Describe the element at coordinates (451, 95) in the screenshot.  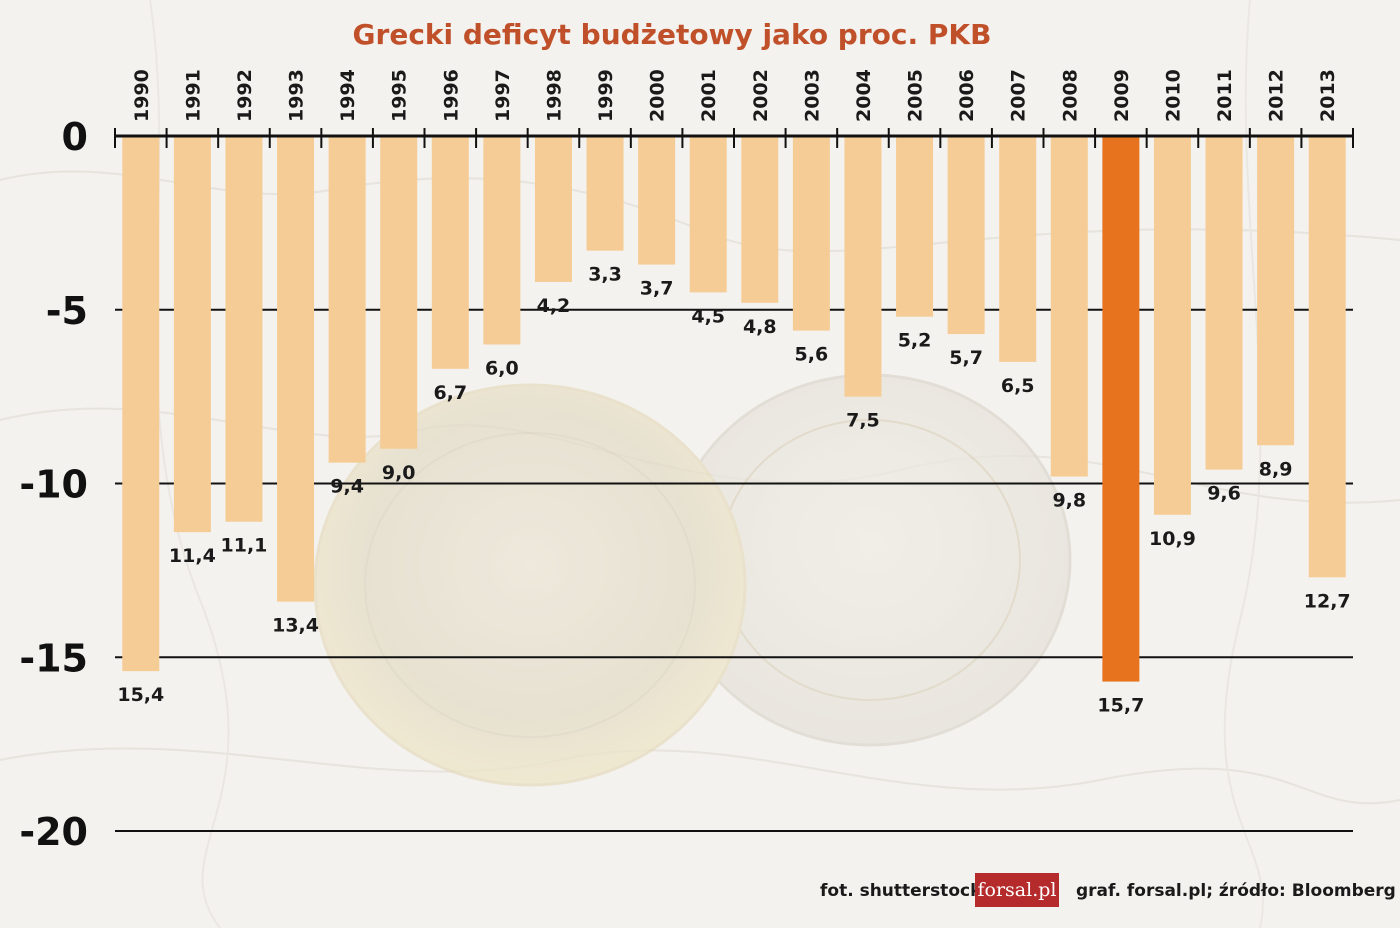
I see `year-label-1996: 1996` at that location.